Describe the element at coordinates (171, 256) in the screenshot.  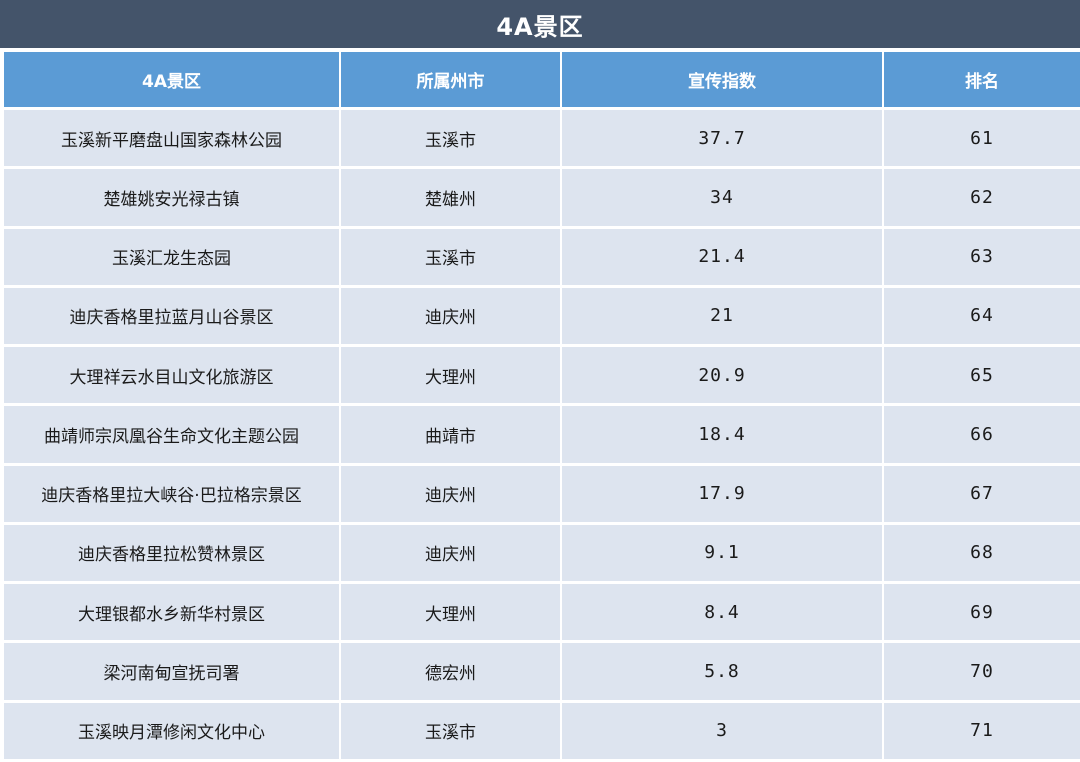
I see `cell-scenic: 玉溪汇龙生态园` at that location.